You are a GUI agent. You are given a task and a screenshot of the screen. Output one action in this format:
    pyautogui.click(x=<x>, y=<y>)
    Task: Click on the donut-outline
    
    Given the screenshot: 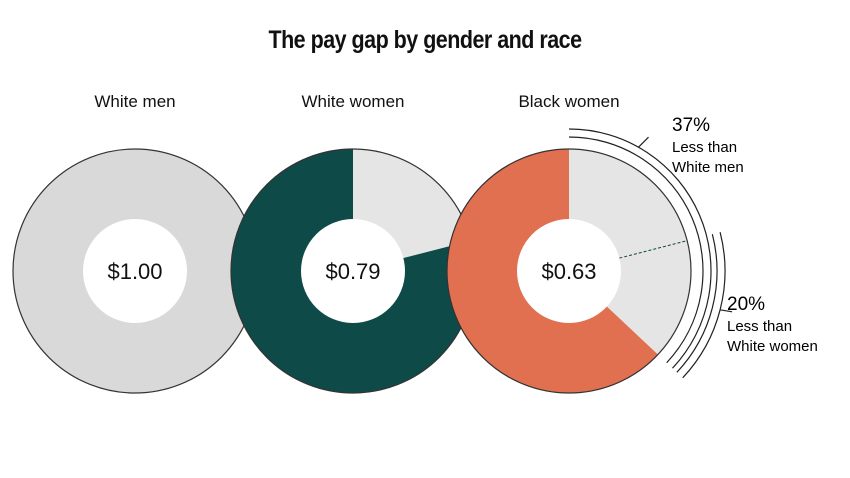 What is the action you would take?
    pyautogui.click(x=569, y=271)
    